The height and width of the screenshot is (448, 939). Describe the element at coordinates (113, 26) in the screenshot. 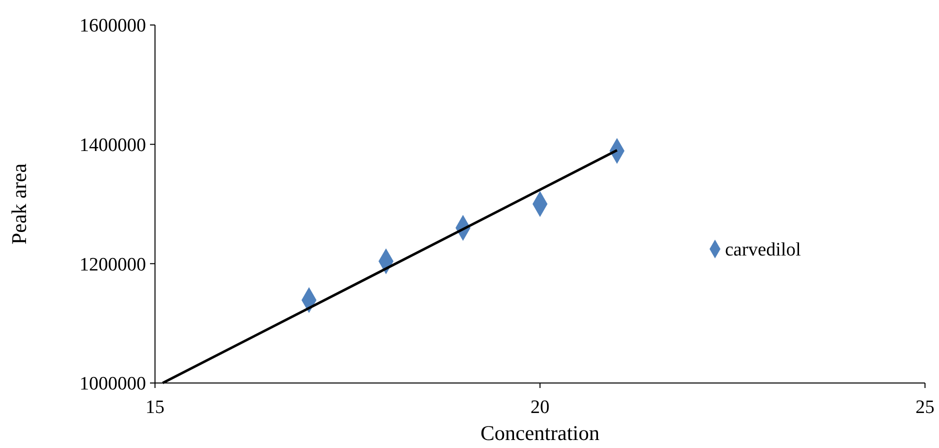

I see `y-tick-label: 1600000` at that location.